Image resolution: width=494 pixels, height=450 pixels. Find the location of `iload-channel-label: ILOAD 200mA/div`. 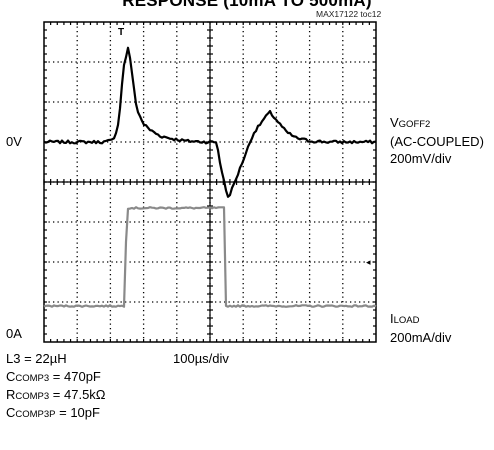

iload-channel-label: ILOAD 200mA/div is located at coordinates (420, 328).